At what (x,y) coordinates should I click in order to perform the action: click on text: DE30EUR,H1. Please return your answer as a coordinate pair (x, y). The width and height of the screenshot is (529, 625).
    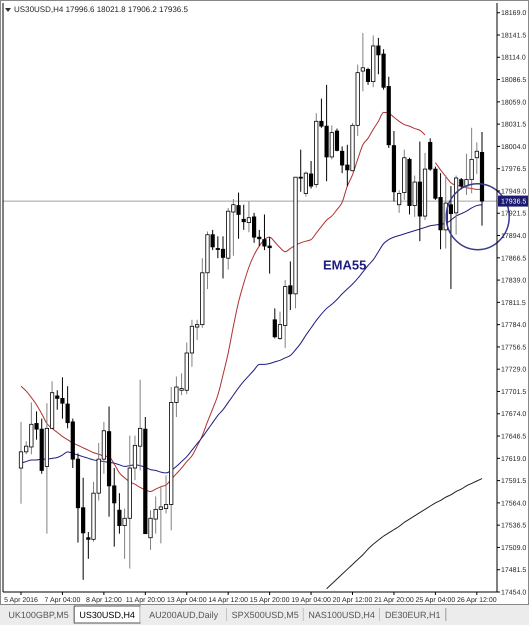
    Looking at the image, I should click on (413, 615).